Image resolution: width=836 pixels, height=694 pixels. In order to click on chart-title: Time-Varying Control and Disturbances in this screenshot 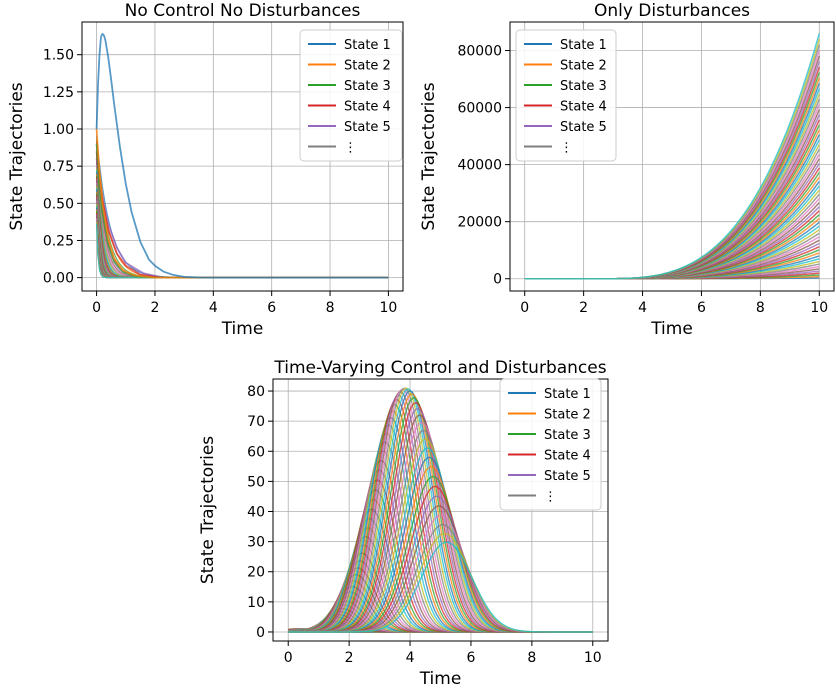, I will do `click(439, 368)`.